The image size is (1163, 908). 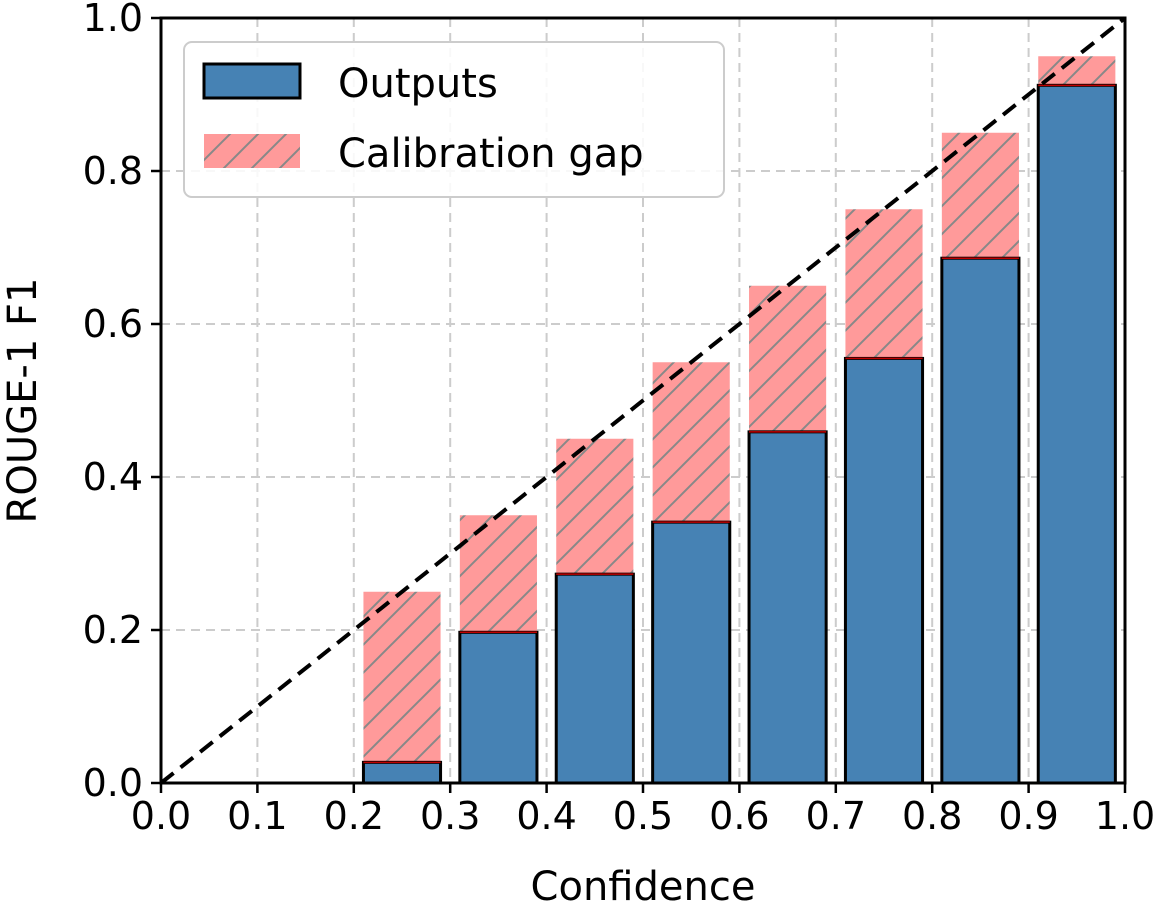 I want to click on legend: Outputs Calibration gap, so click(x=454, y=119).